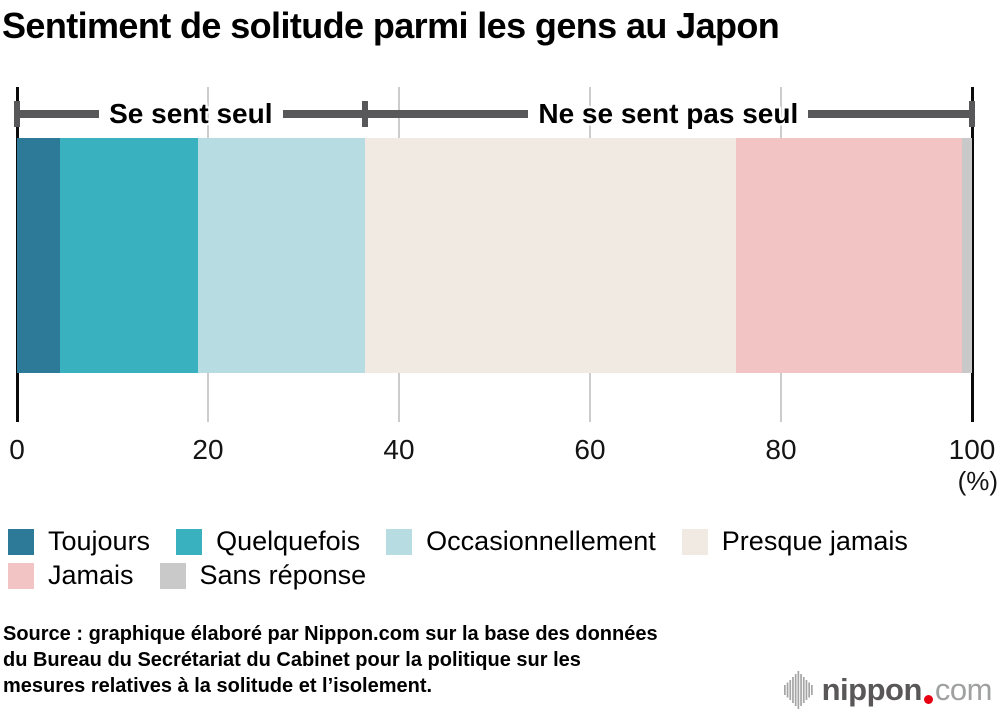 Image resolution: width=1000 pixels, height=718 pixels. Describe the element at coordinates (977, 481) in the screenshot. I see `x-axis-unit-label: (%)` at that location.